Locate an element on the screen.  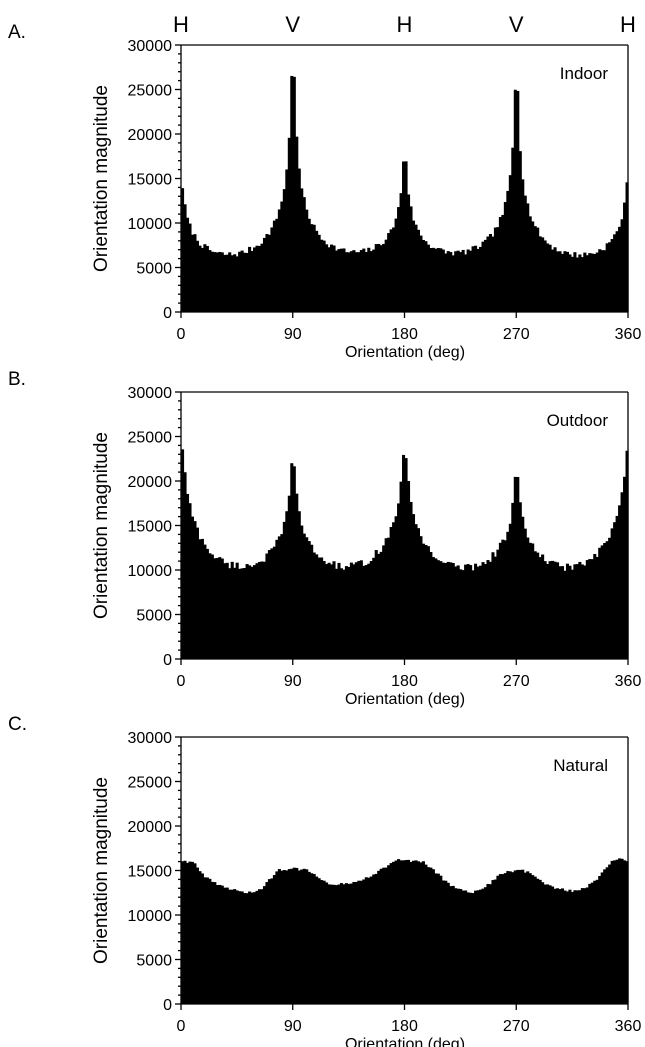
y-tick-label: 15000 is located at coordinates (150, 180).